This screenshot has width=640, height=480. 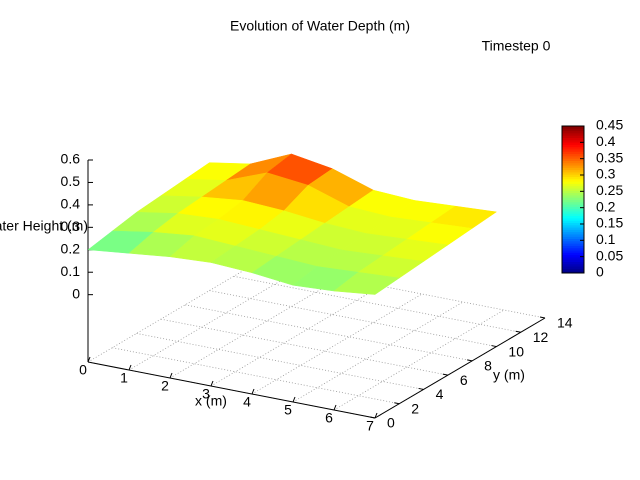 I want to click on x-tick-label: 5, so click(x=288, y=410).